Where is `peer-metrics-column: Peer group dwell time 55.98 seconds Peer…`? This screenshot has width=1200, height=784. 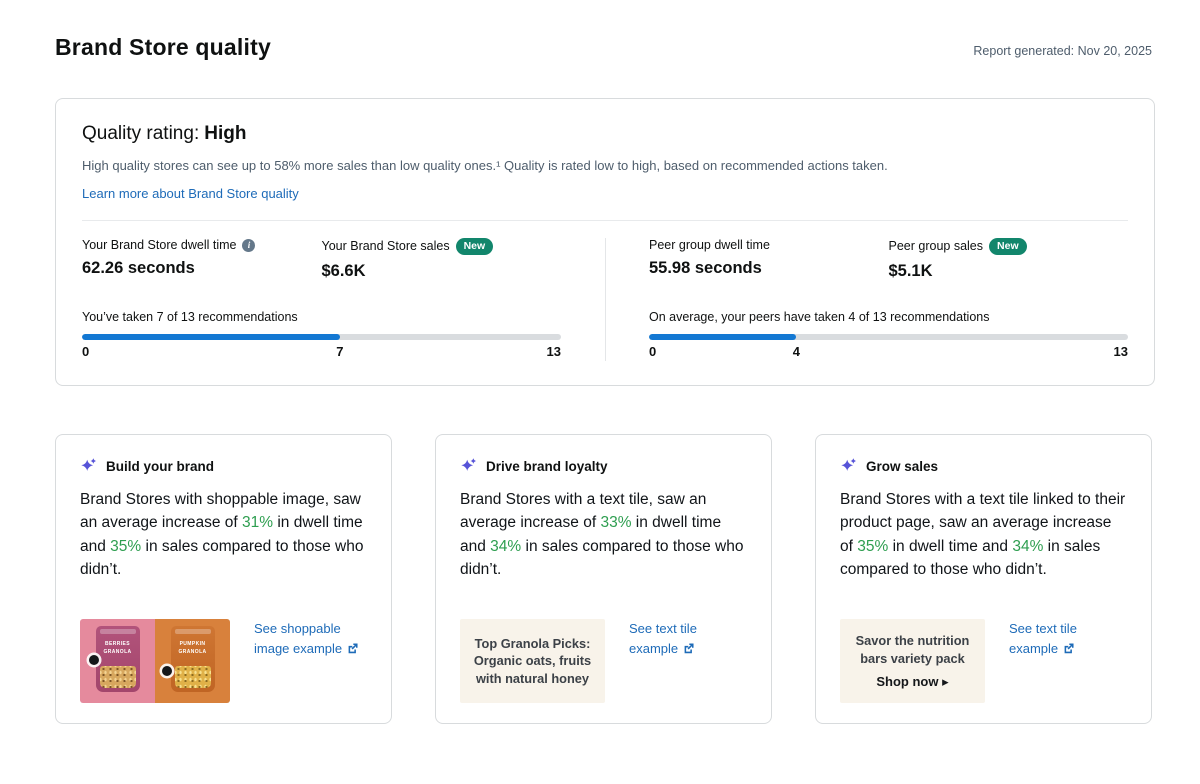 peer-metrics-column: Peer group dwell time 55.98 seconds Peer… is located at coordinates (866, 299).